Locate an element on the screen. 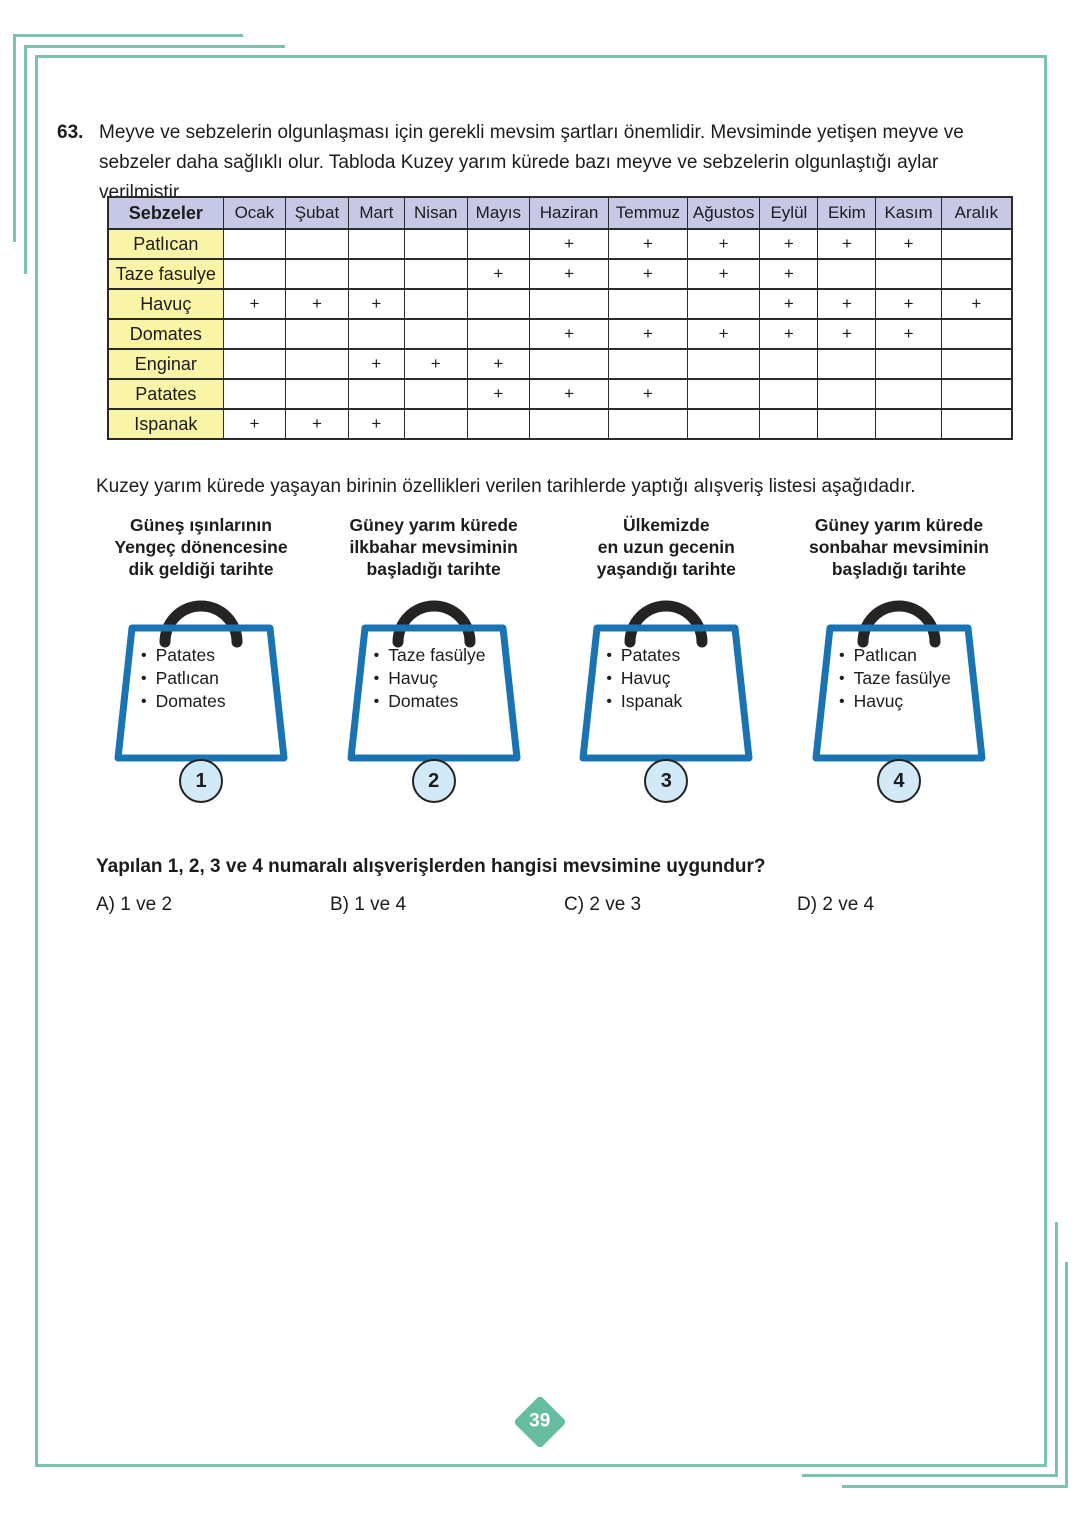 Image resolution: width=1080 pixels, height=1527 pixels. choice-c: C) 2 ve 3 is located at coordinates (603, 904).